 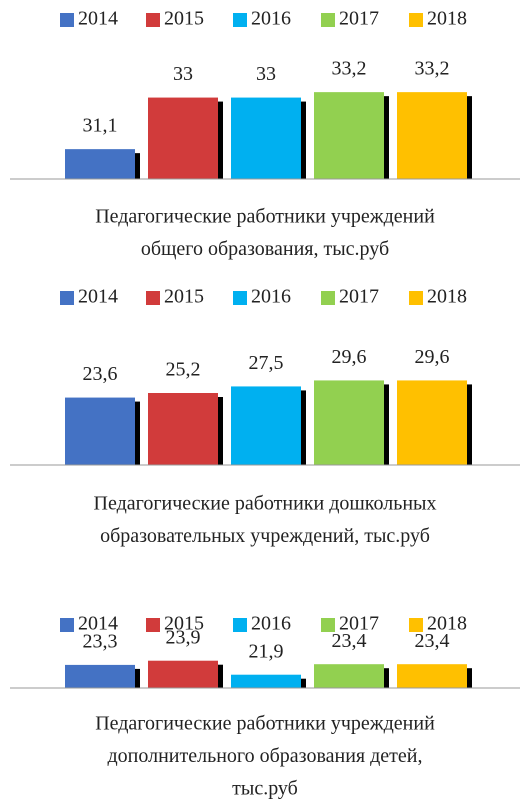 I want to click on chart-title: дополнительного образования детей,, so click(x=265, y=756).